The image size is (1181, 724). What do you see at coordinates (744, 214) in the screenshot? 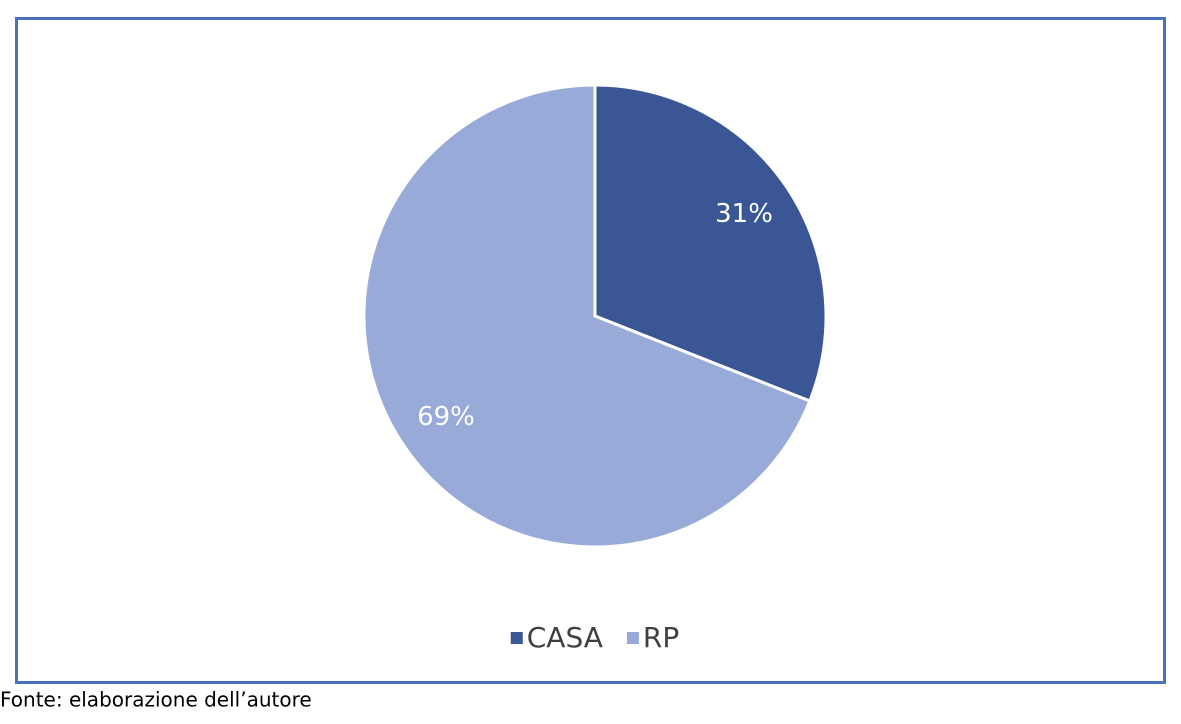
I see `data-label: 31%` at bounding box center [744, 214].